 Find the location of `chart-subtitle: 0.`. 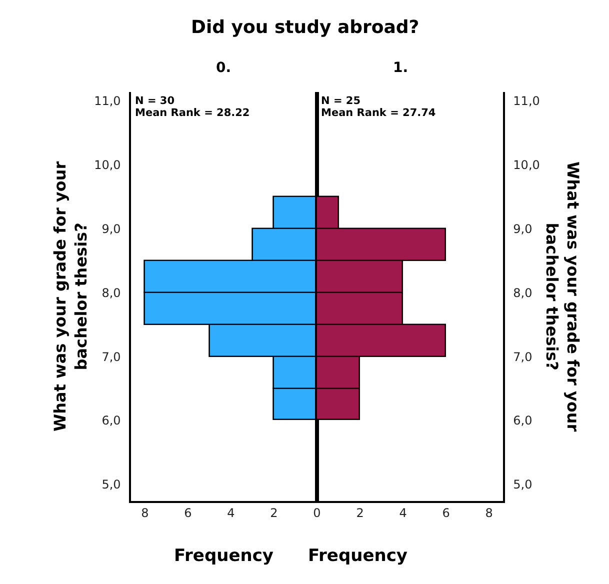

chart-subtitle: 0. is located at coordinates (224, 68).